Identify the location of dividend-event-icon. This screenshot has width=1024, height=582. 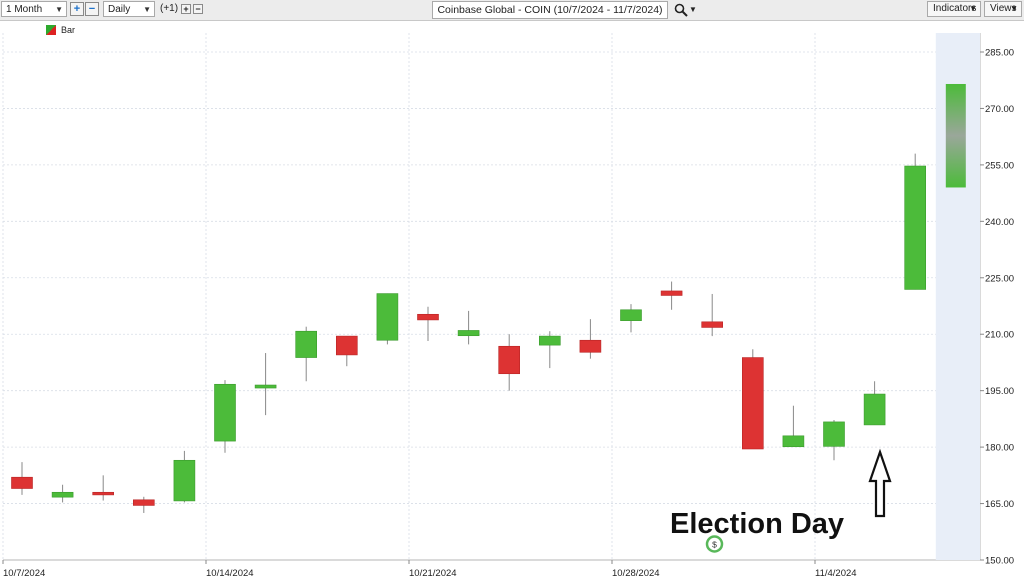
(714, 544).